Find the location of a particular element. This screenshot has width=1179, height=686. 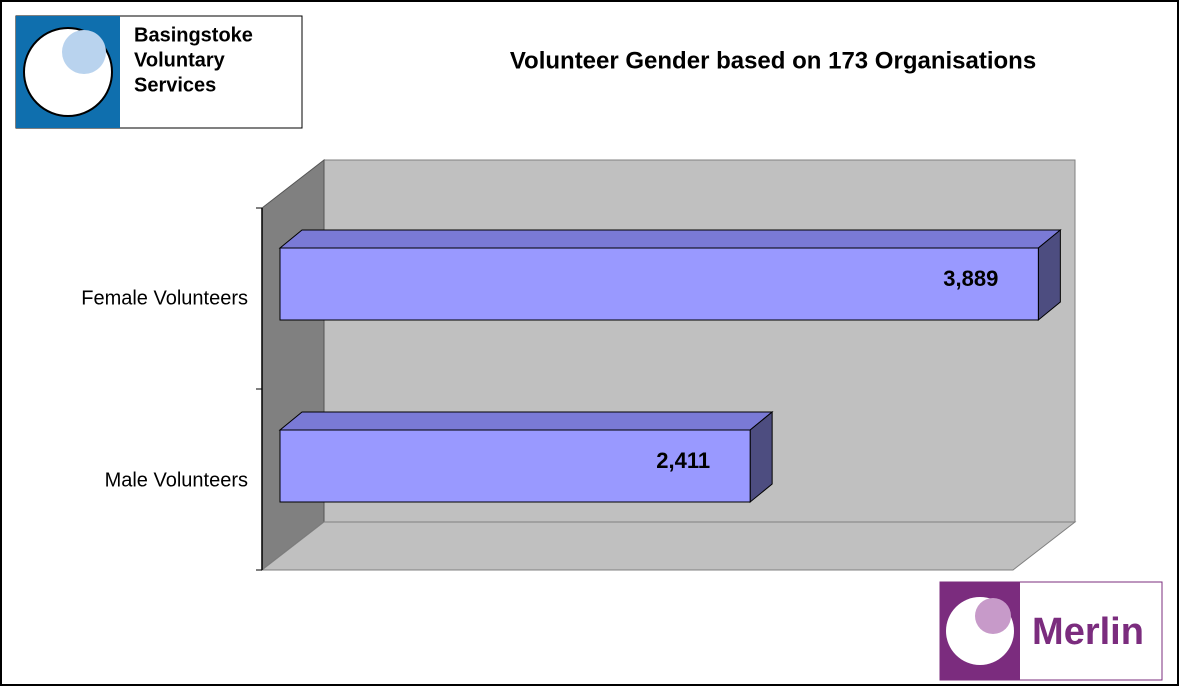

floor is located at coordinates (668, 546).